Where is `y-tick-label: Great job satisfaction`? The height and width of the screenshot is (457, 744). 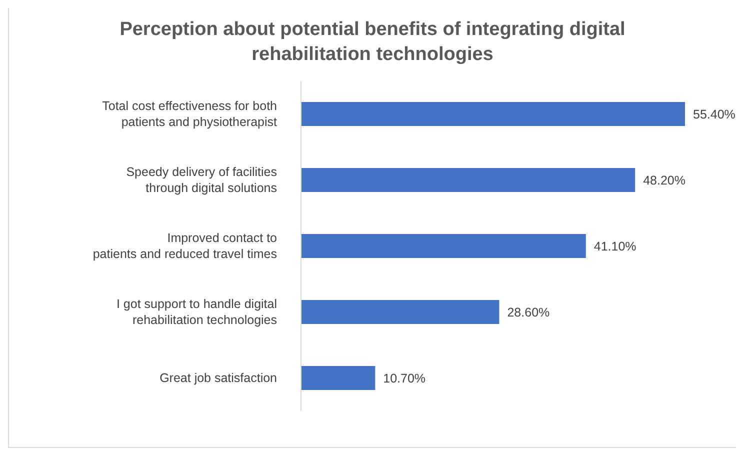
y-tick-label: Great job satisfaction is located at coordinates (219, 378).